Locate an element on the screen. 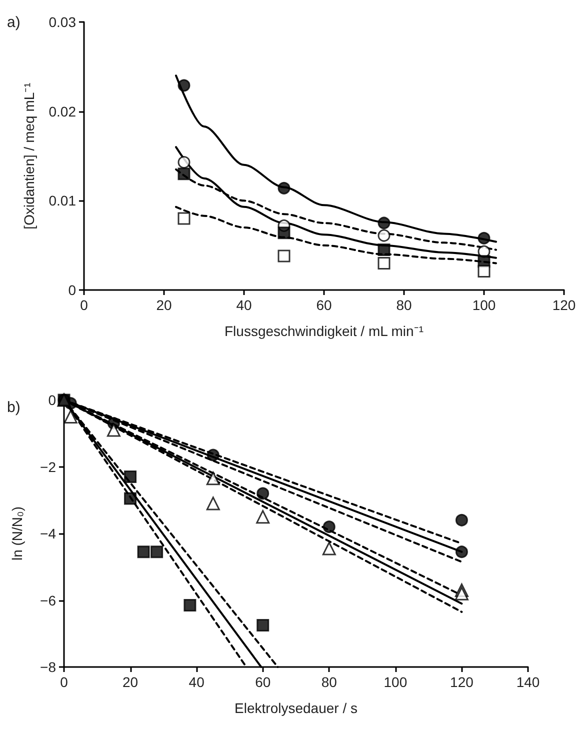  x-axis-title: Flussgeschwindigkeit / mL min⁻¹ is located at coordinates (324, 331).